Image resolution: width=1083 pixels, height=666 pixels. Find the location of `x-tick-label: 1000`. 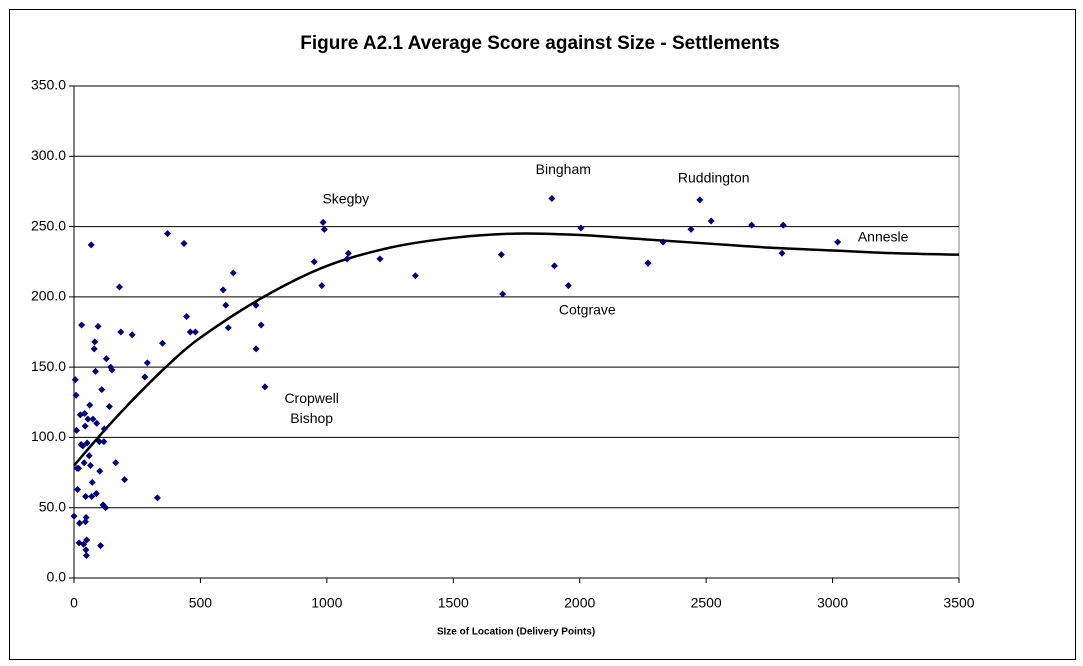

x-tick-label: 1000 is located at coordinates (326, 603).